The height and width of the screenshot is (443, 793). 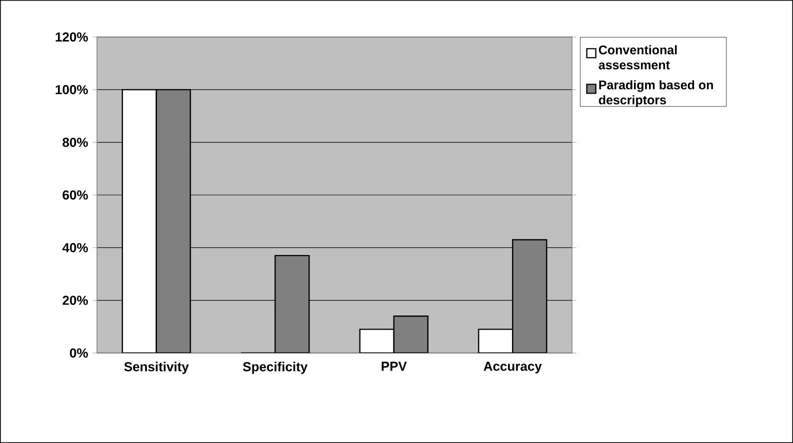 What do you see at coordinates (75, 142) in the screenshot?
I see `y-tick-label: 80%` at bounding box center [75, 142].